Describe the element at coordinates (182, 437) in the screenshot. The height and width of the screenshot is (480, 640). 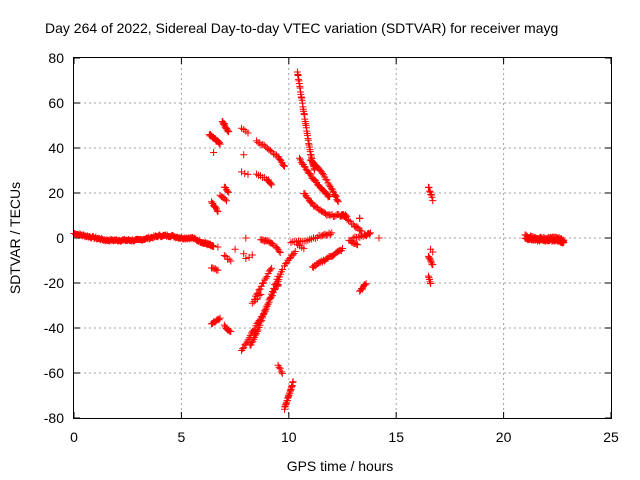
I see `x-tick-label: 5` at that location.